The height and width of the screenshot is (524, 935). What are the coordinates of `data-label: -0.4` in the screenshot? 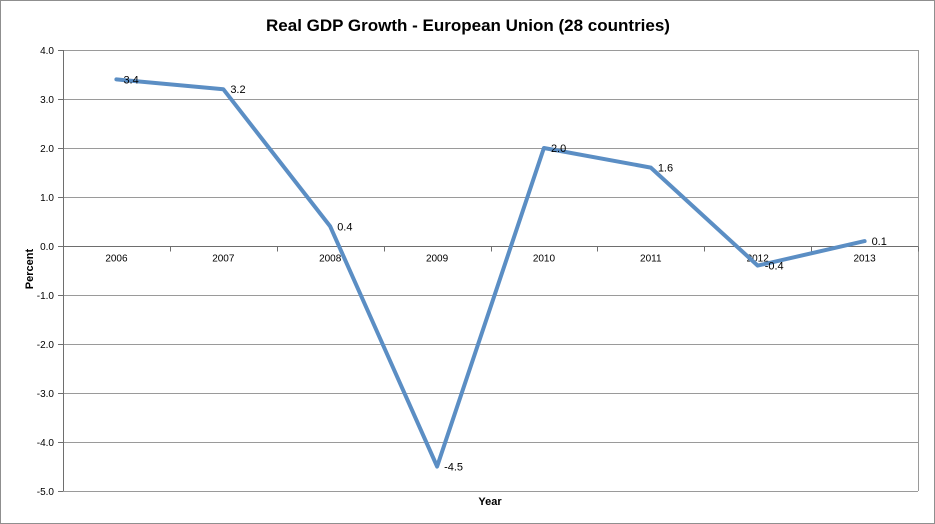 It's located at (774, 267).